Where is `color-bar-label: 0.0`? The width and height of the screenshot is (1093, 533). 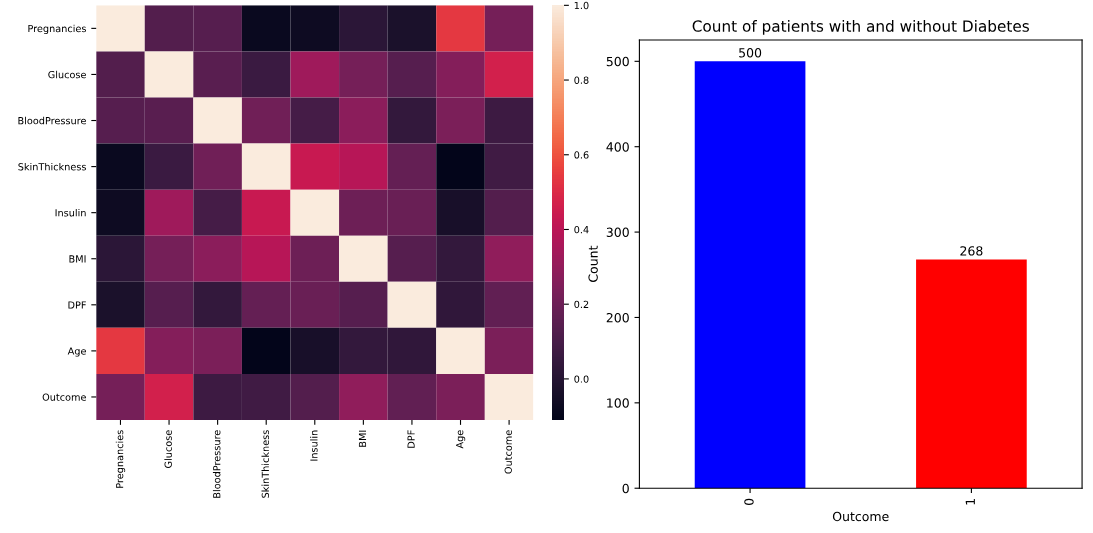 color-bar-label: 0.0 is located at coordinates (581, 379).